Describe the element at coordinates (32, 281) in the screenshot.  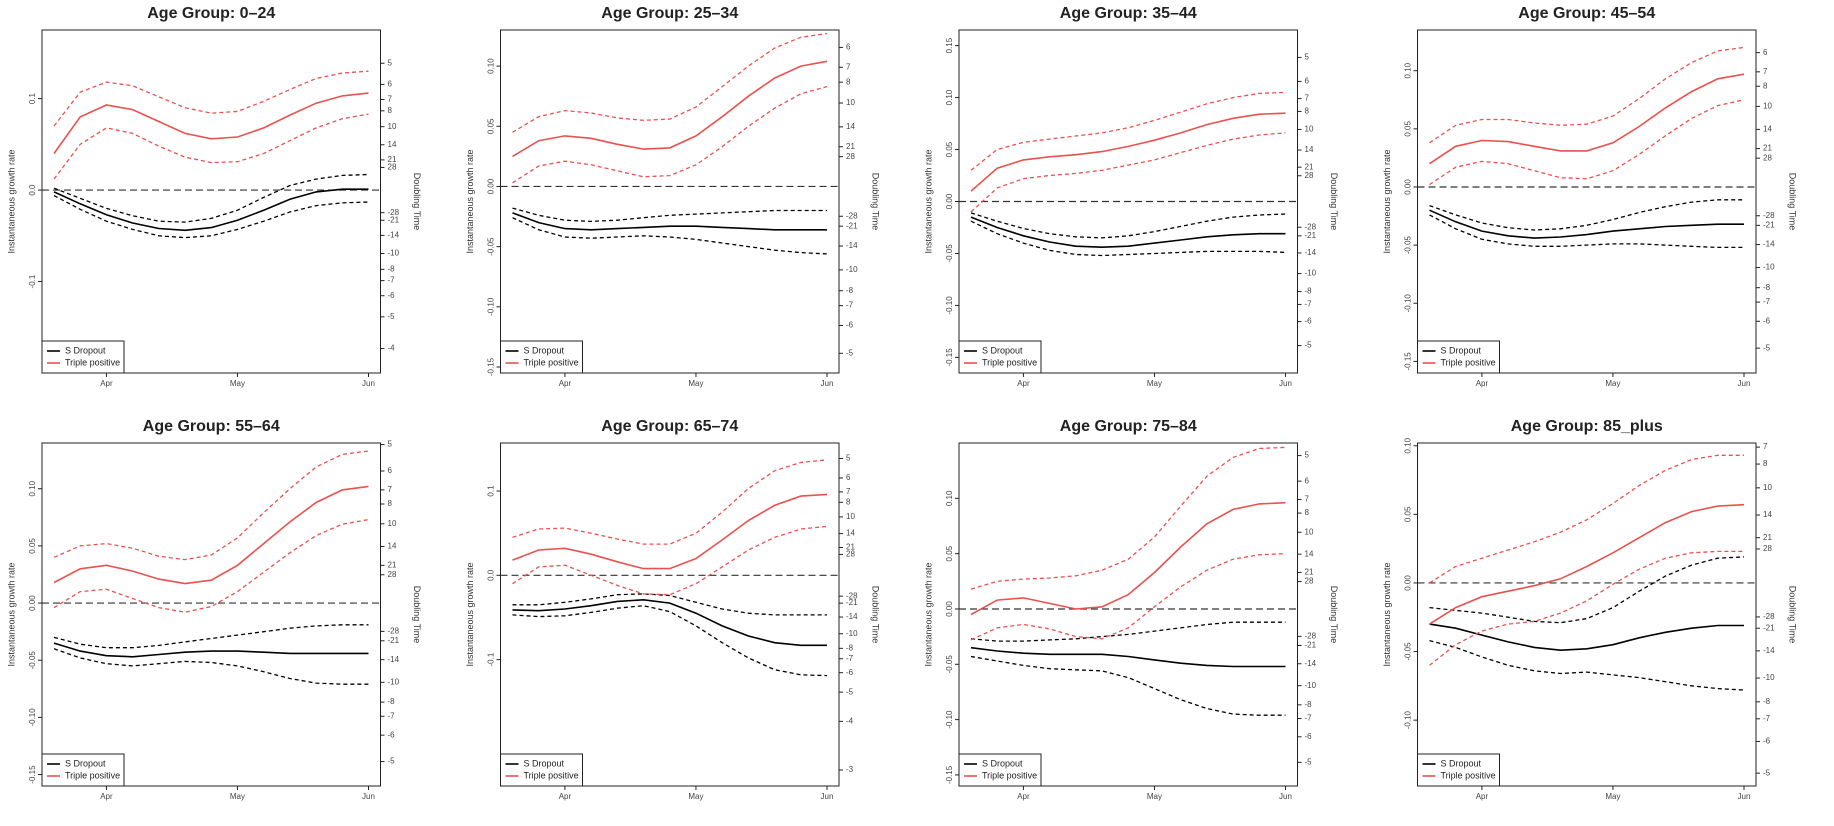
I see `y-tick-label: -0.1` at that location.